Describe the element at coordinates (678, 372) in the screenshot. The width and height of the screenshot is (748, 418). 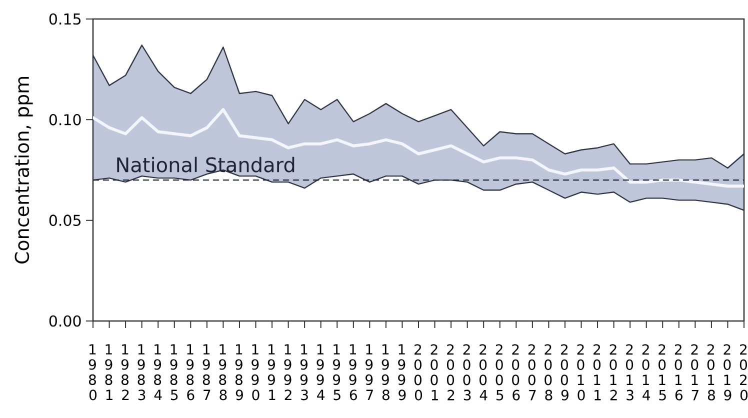
I see `x-tick-label: 2016` at that location.